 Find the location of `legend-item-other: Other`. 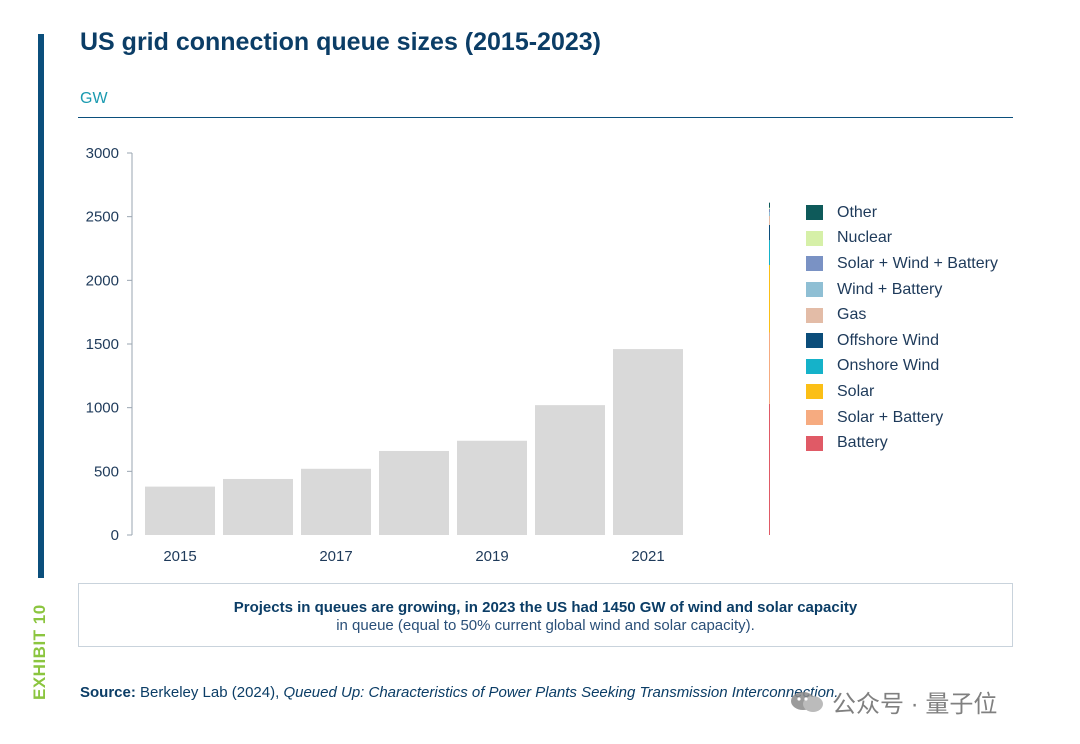

legend-item-other: Other is located at coordinates (902, 213).